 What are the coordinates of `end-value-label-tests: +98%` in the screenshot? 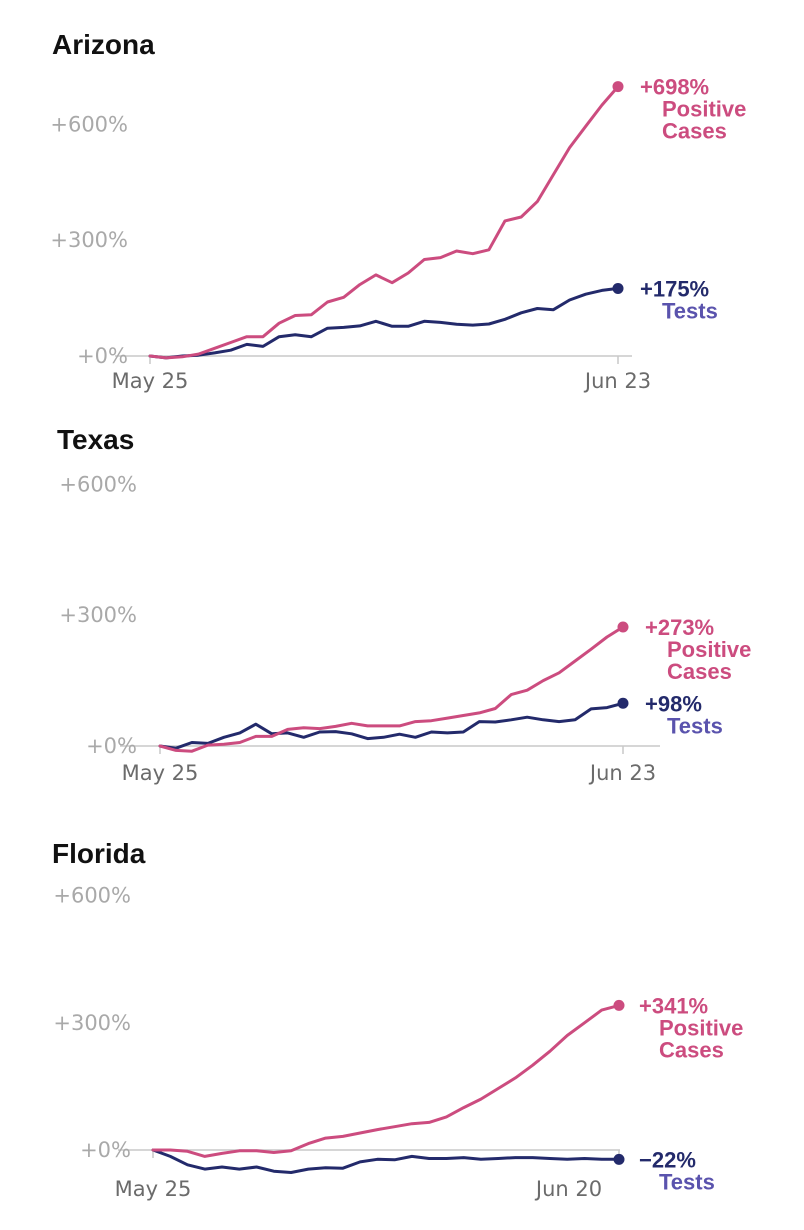 It's located at (673, 703).